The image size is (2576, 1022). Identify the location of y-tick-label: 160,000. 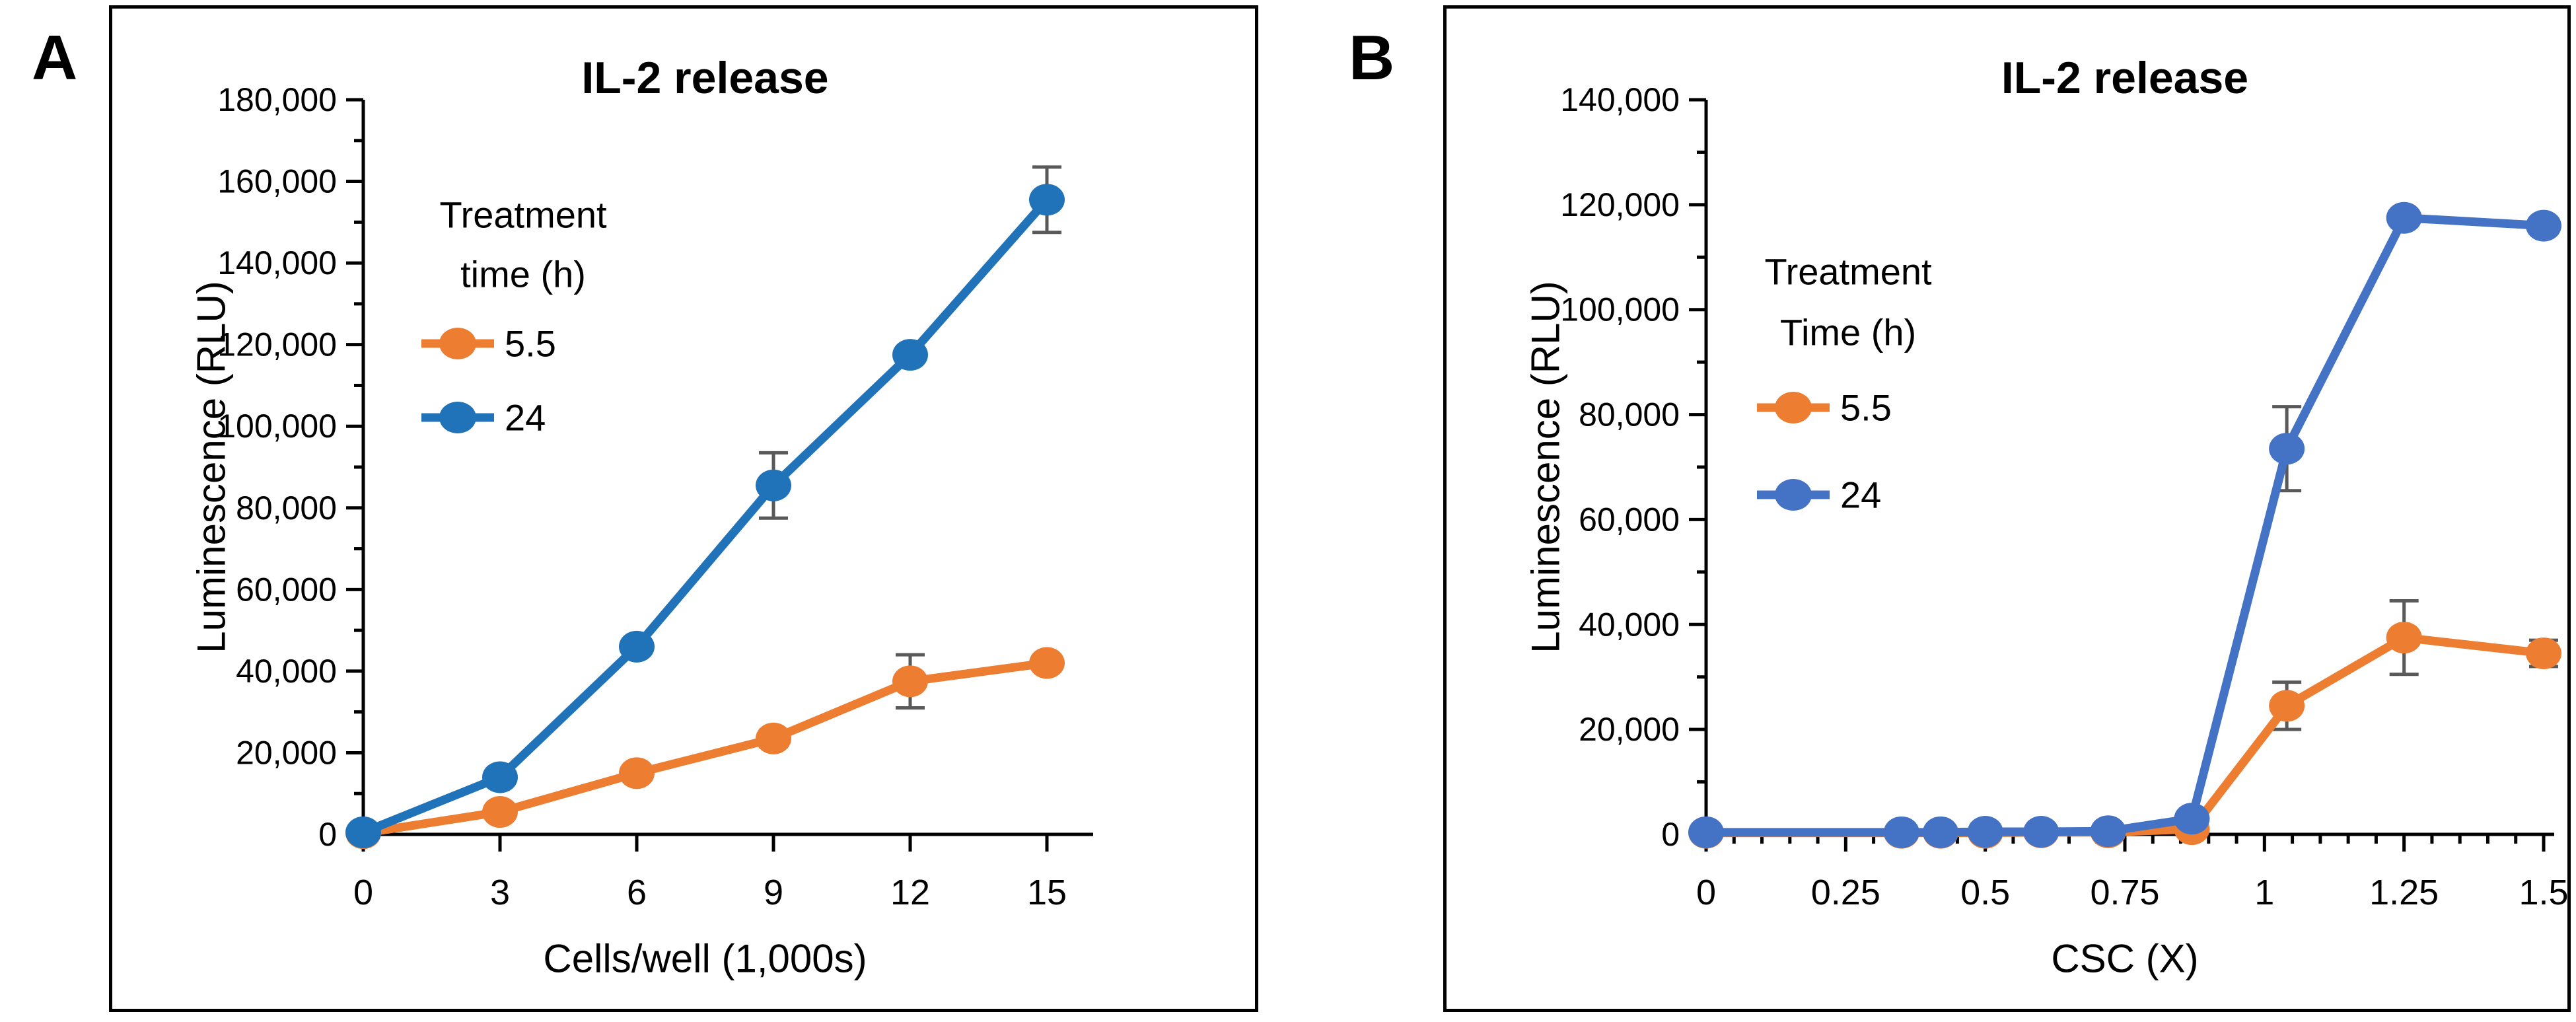
(277, 182).